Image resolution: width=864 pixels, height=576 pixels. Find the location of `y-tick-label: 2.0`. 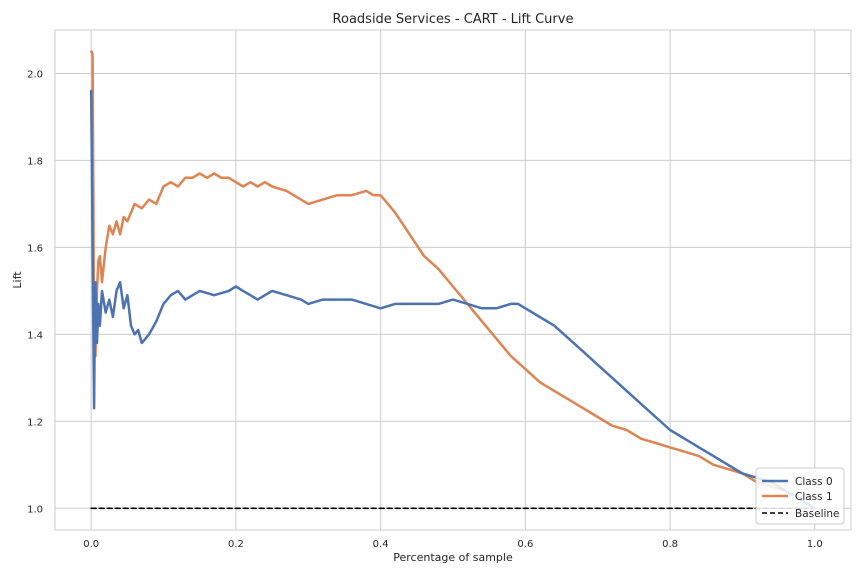

y-tick-label: 2.0 is located at coordinates (35, 74).